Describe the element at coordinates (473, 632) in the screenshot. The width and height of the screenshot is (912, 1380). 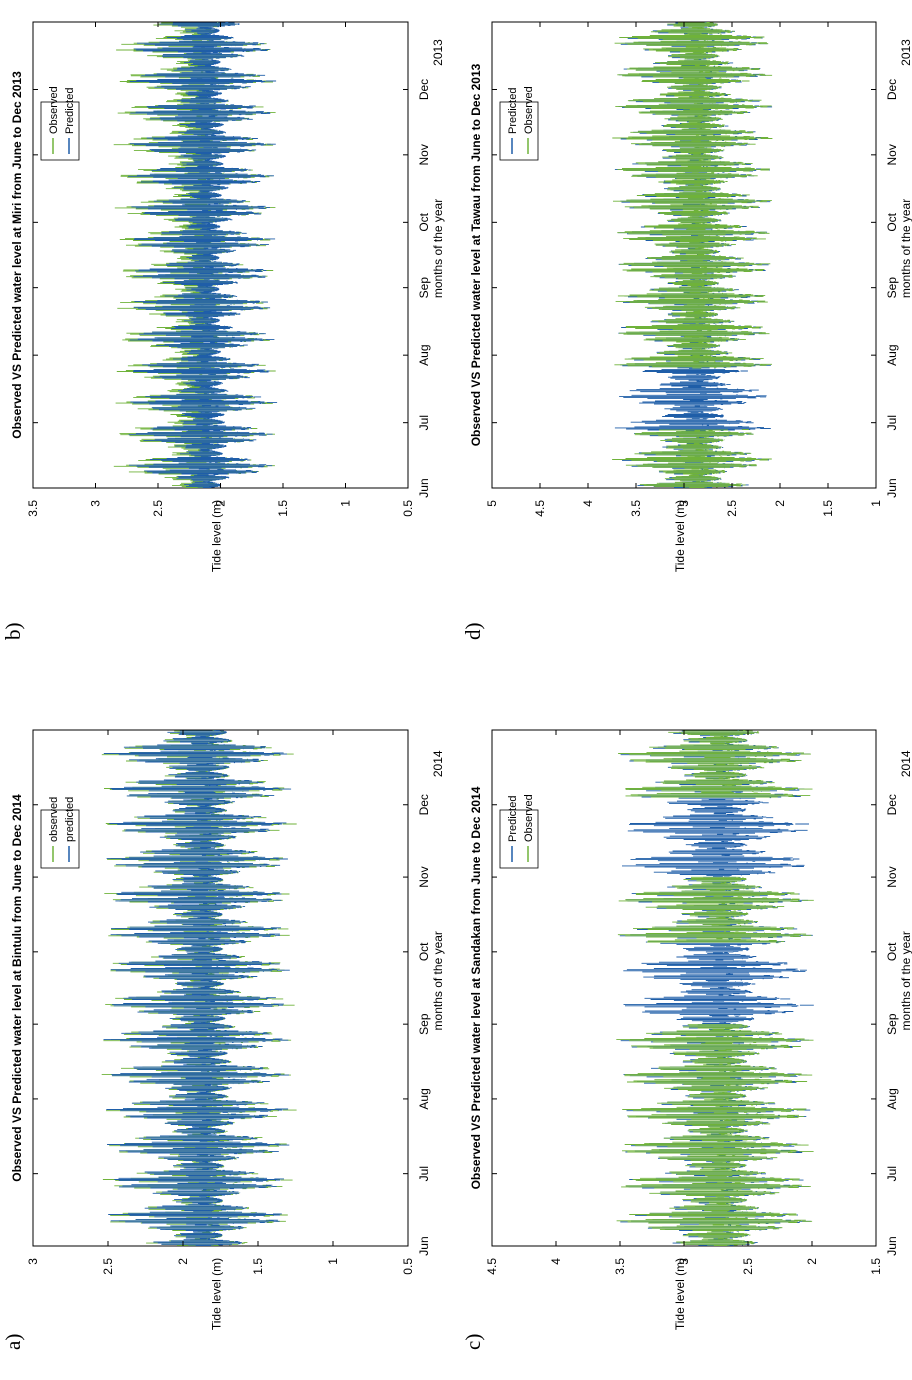
I see `panel-letter: d)` at that location.